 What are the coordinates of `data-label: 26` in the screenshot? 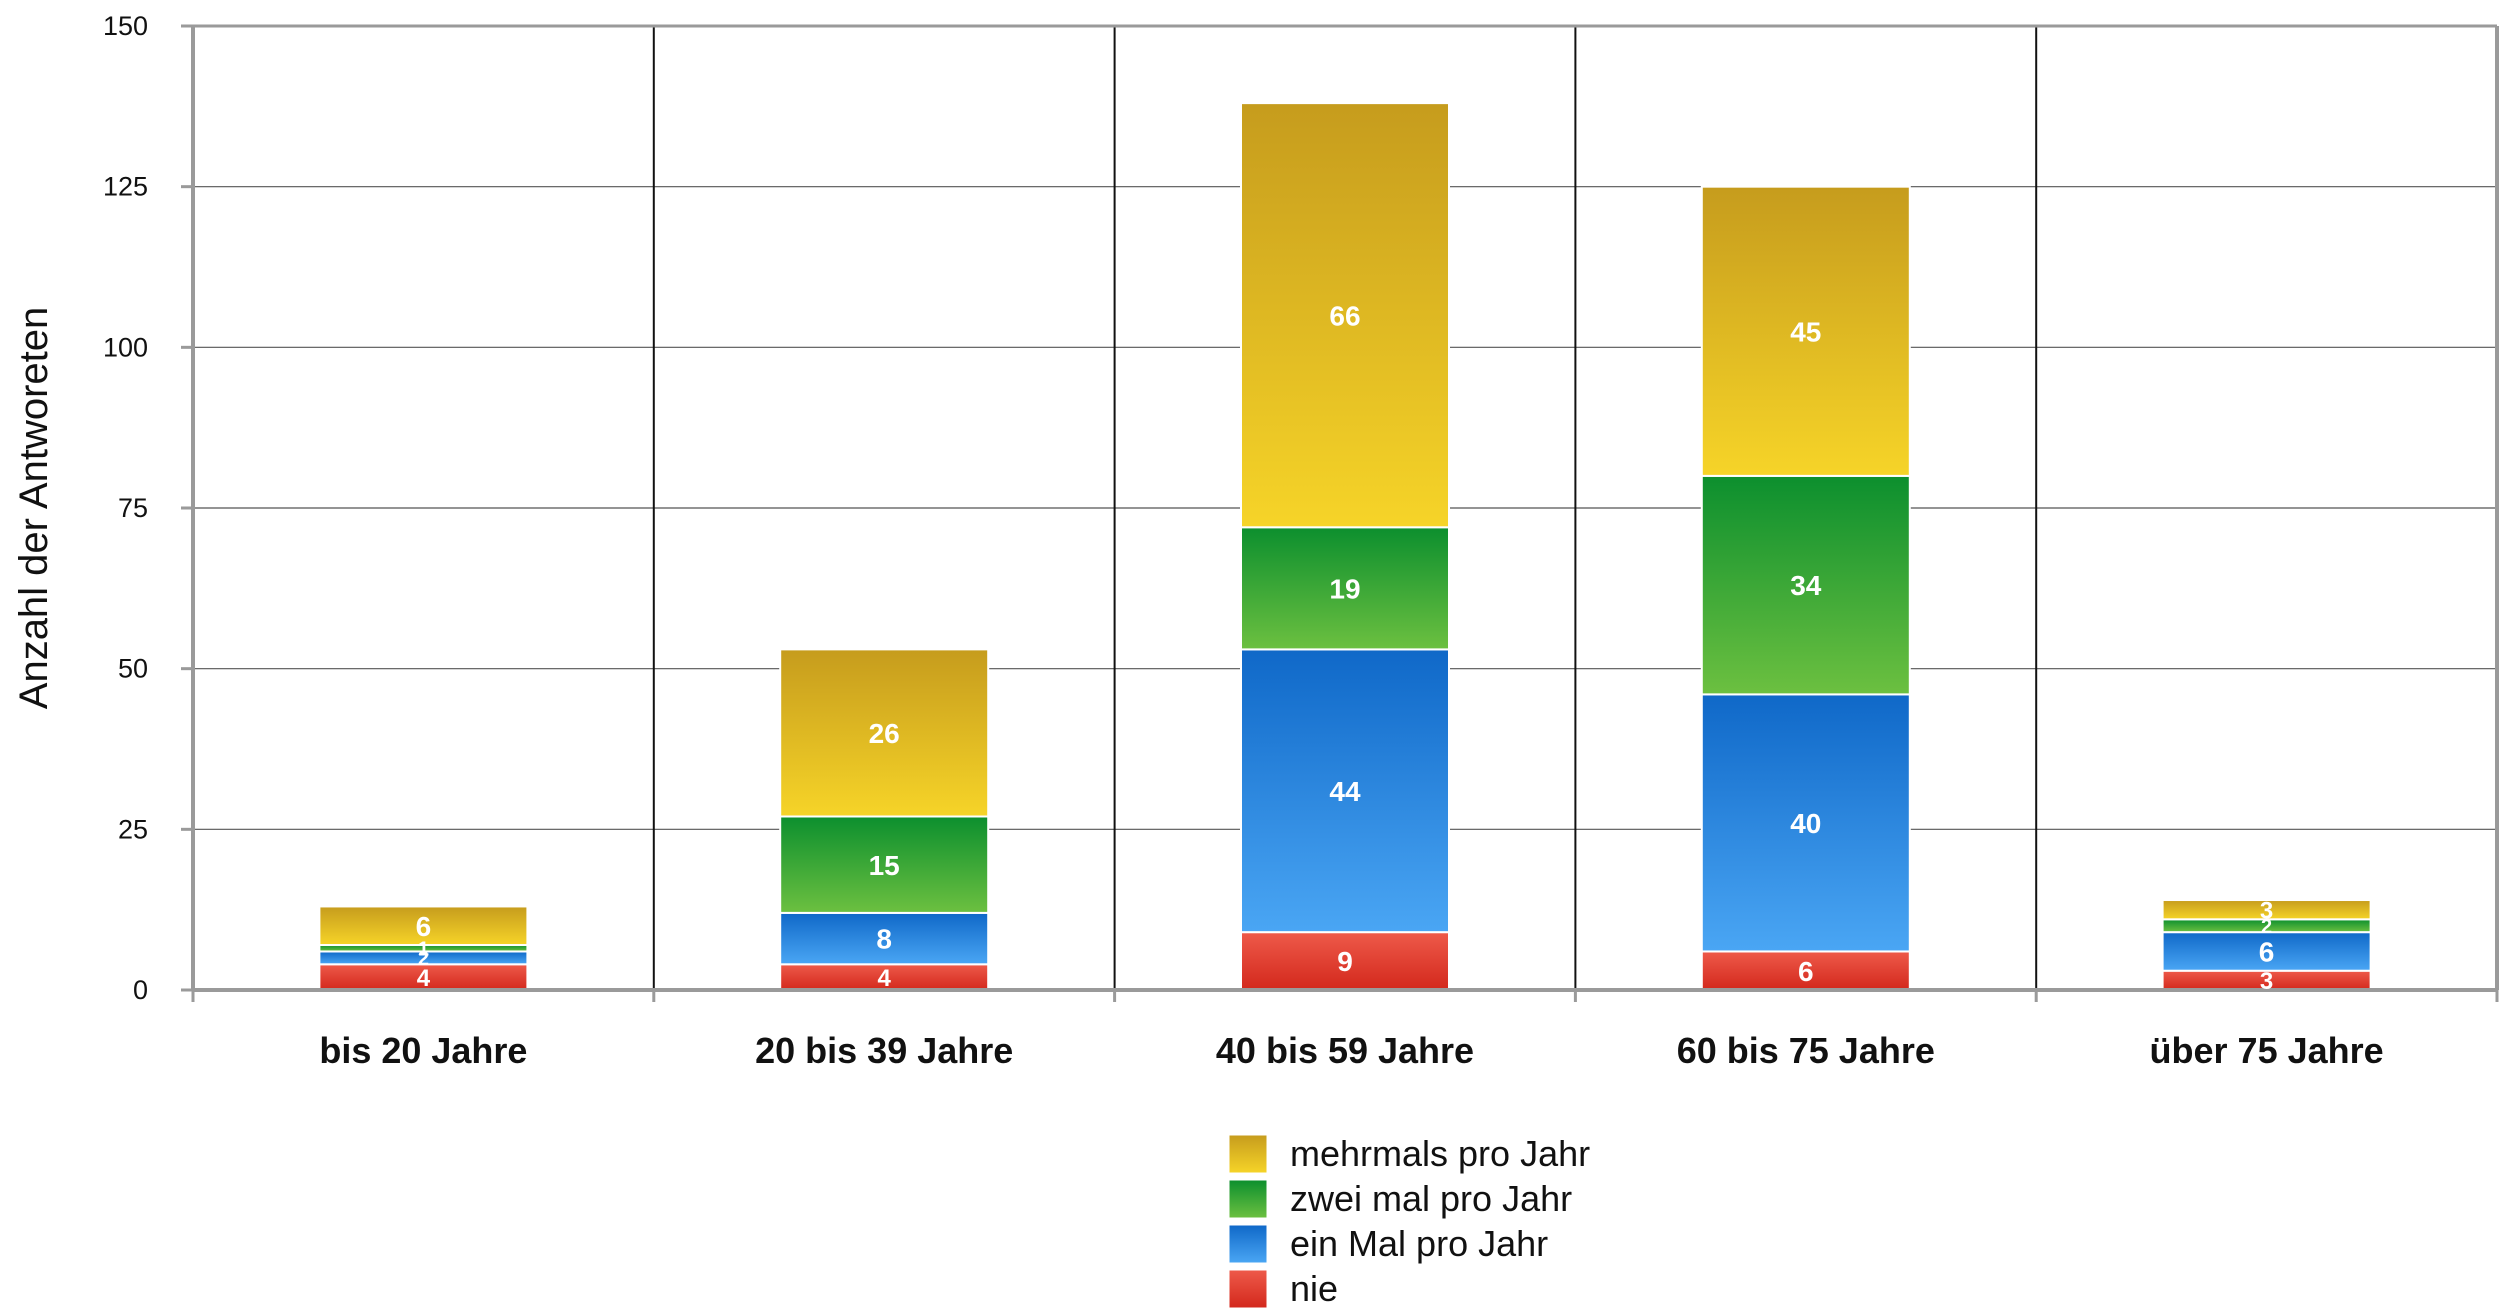 It's located at (884, 733).